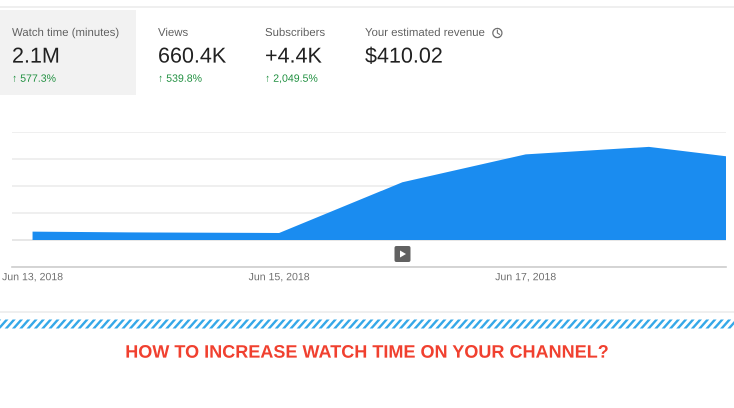  Describe the element at coordinates (35, 55) in the screenshot. I see `text: 2.1M` at that location.